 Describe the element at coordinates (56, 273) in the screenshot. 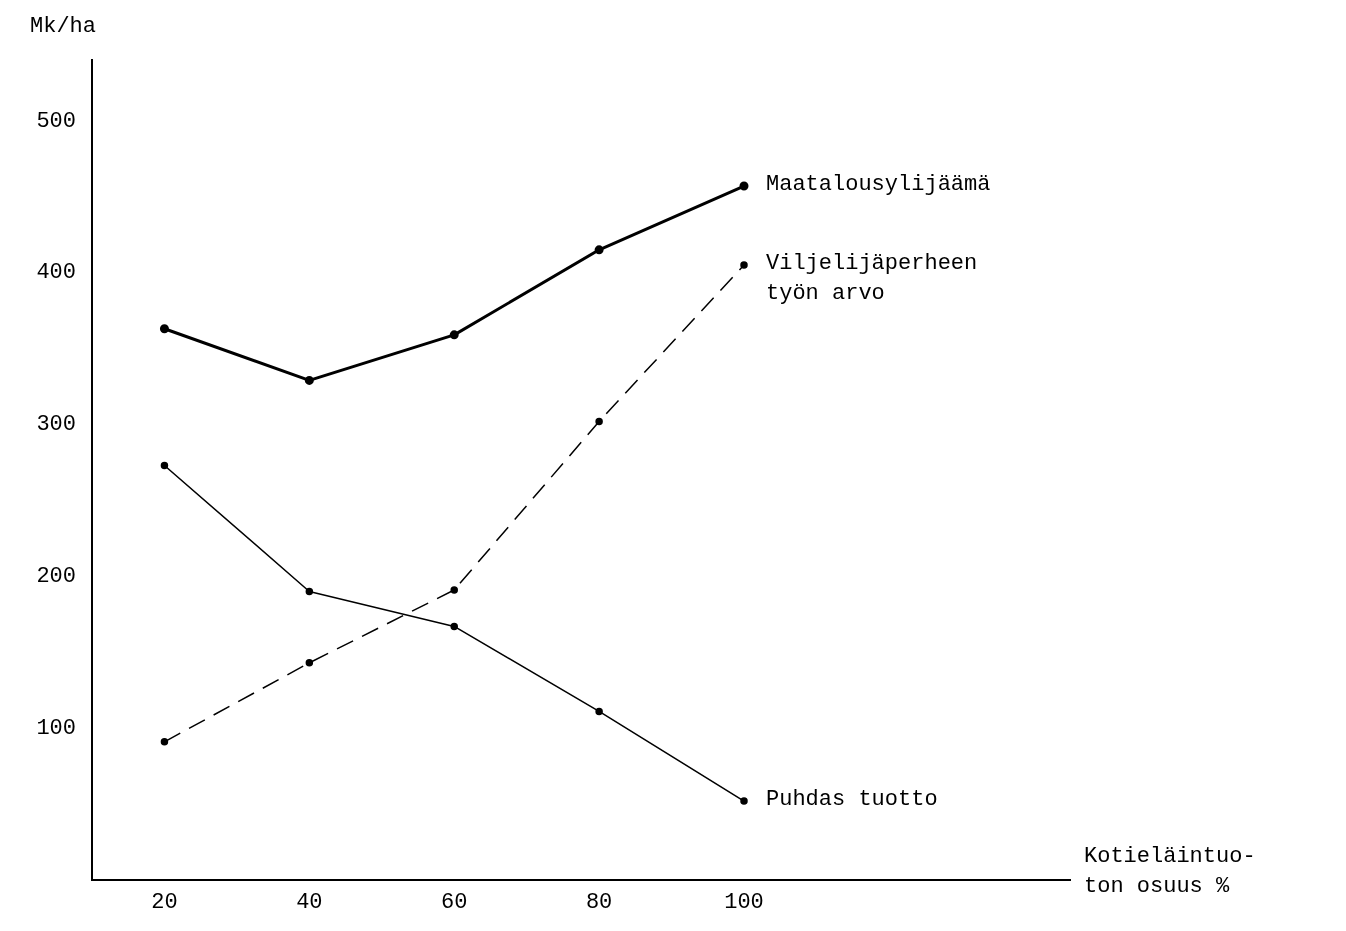

I see `y-tick-label: 400` at that location.